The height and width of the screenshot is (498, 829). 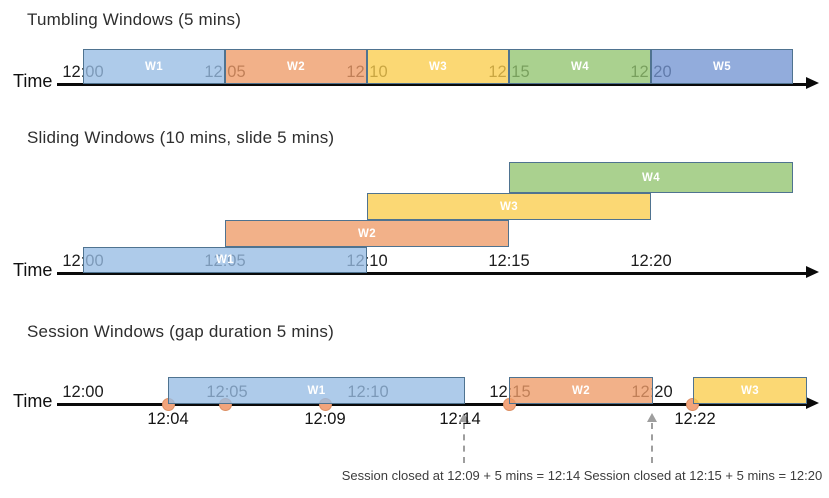 What do you see at coordinates (431, 273) in the screenshot?
I see `sliding-time-axis` at bounding box center [431, 273].